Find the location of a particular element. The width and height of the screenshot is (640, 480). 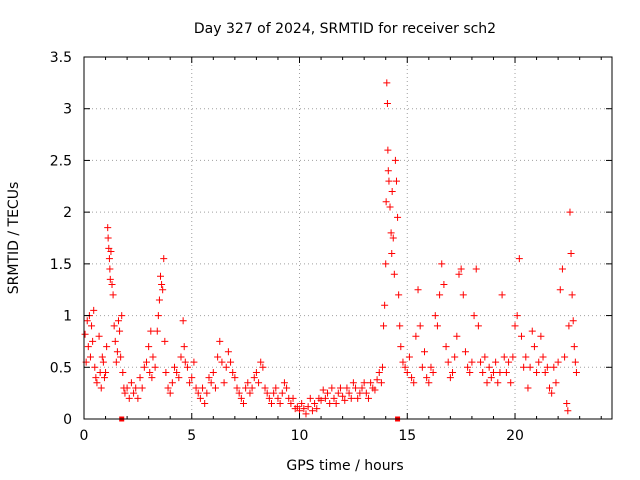

y-tick-label: 1 is located at coordinates (67, 317).